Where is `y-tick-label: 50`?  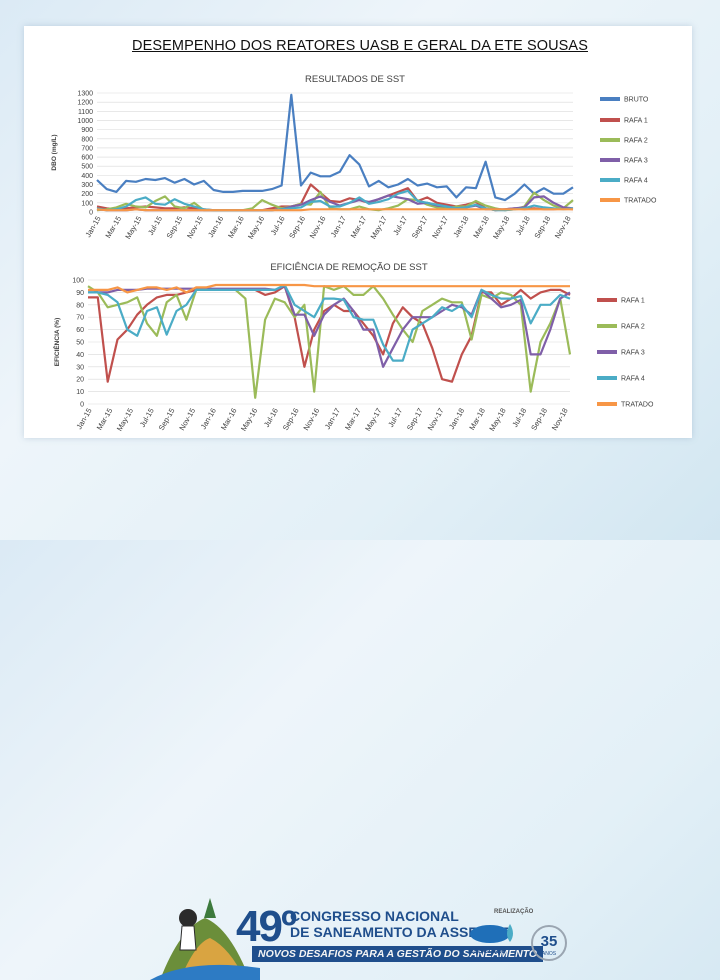 y-tick-label: 50 is located at coordinates (80, 343).